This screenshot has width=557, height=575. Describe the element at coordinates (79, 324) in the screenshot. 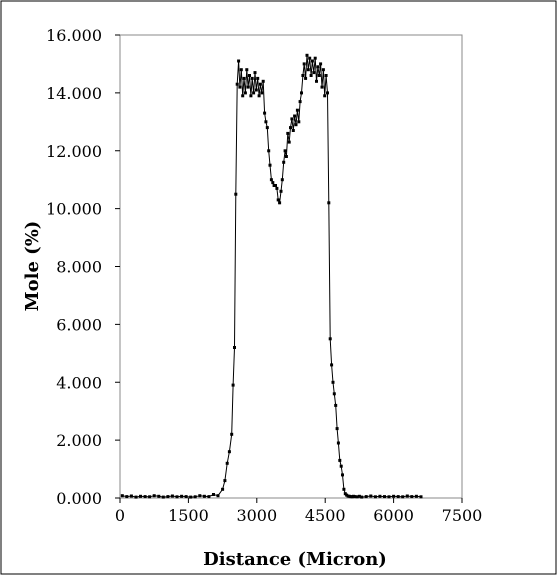

I see `y-tick-label: 6.000` at that location.